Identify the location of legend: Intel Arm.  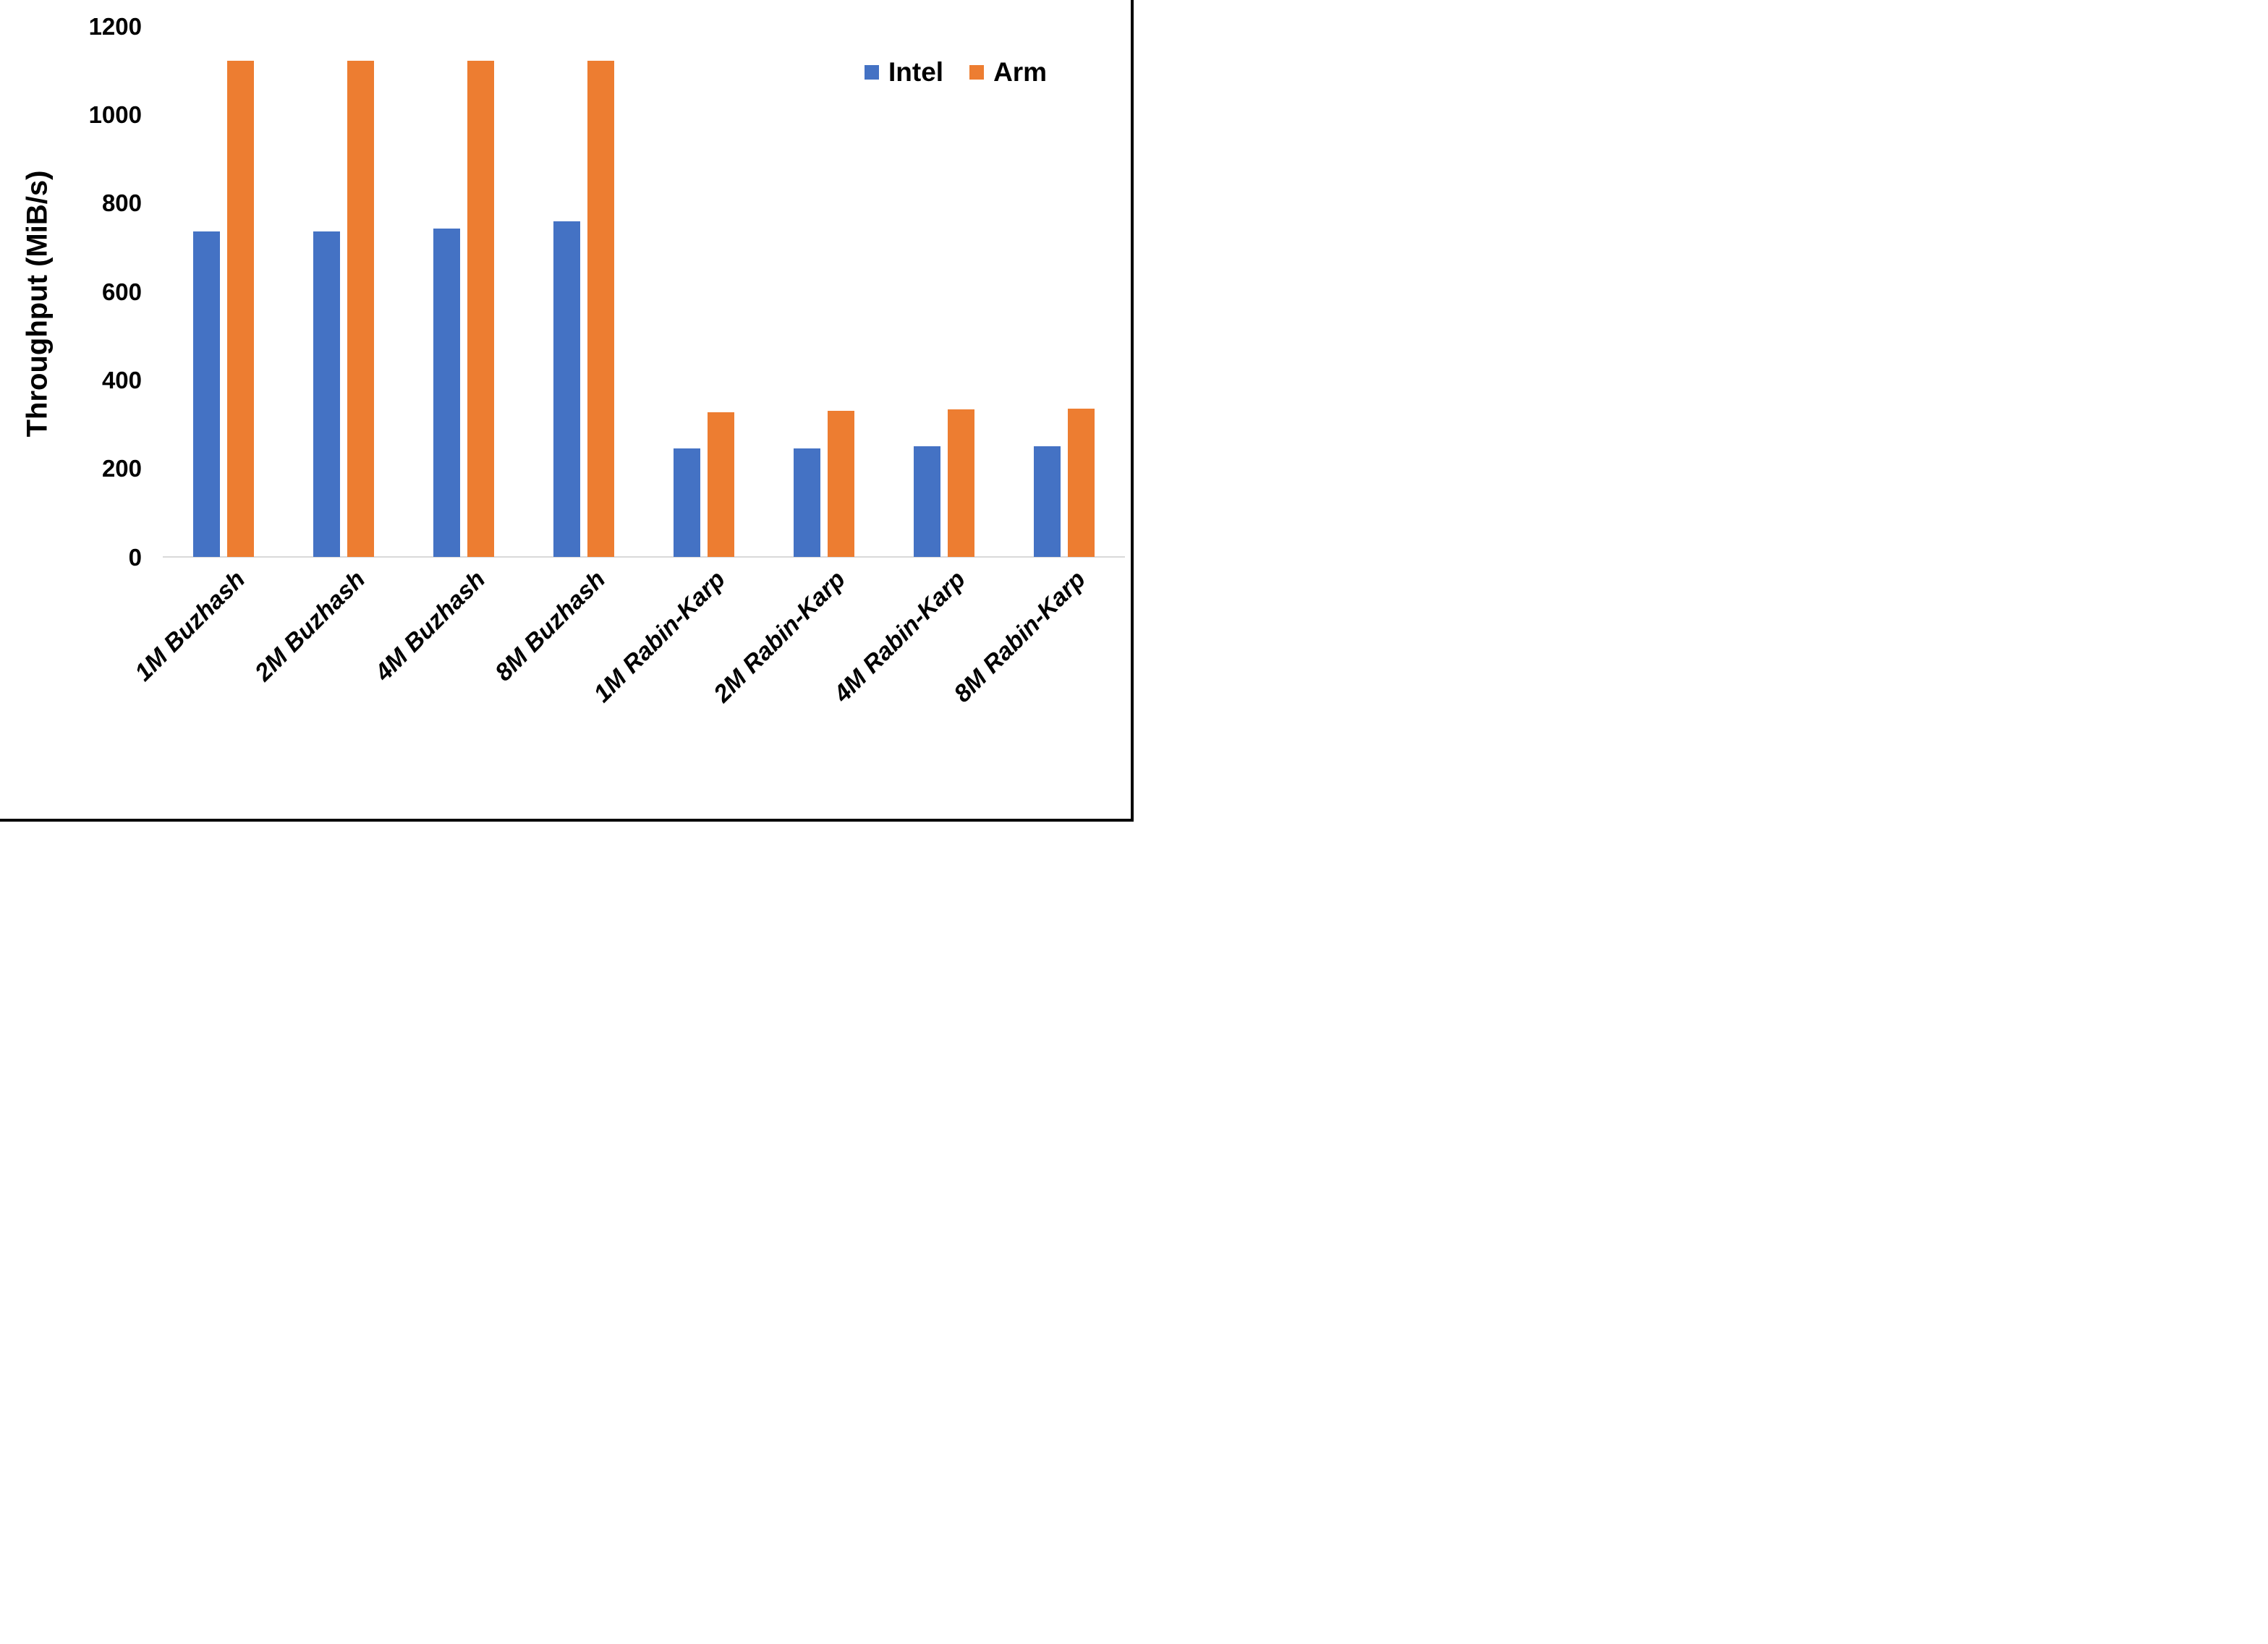
(956, 72).